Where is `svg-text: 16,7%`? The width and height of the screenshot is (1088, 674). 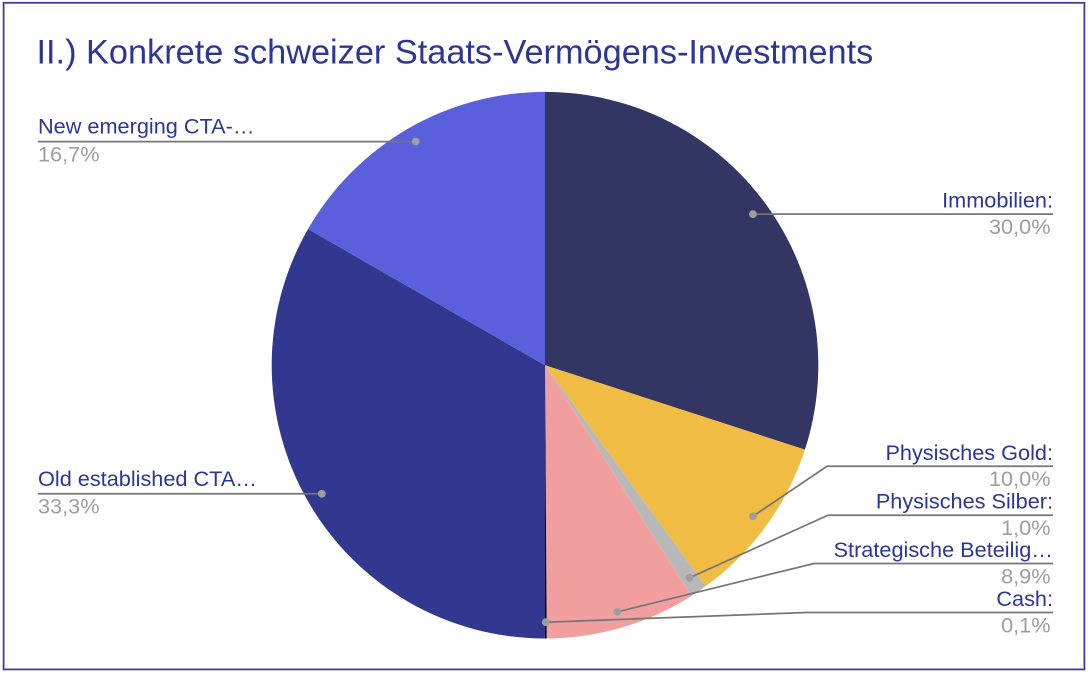 svg-text: 16,7% is located at coordinates (69, 153).